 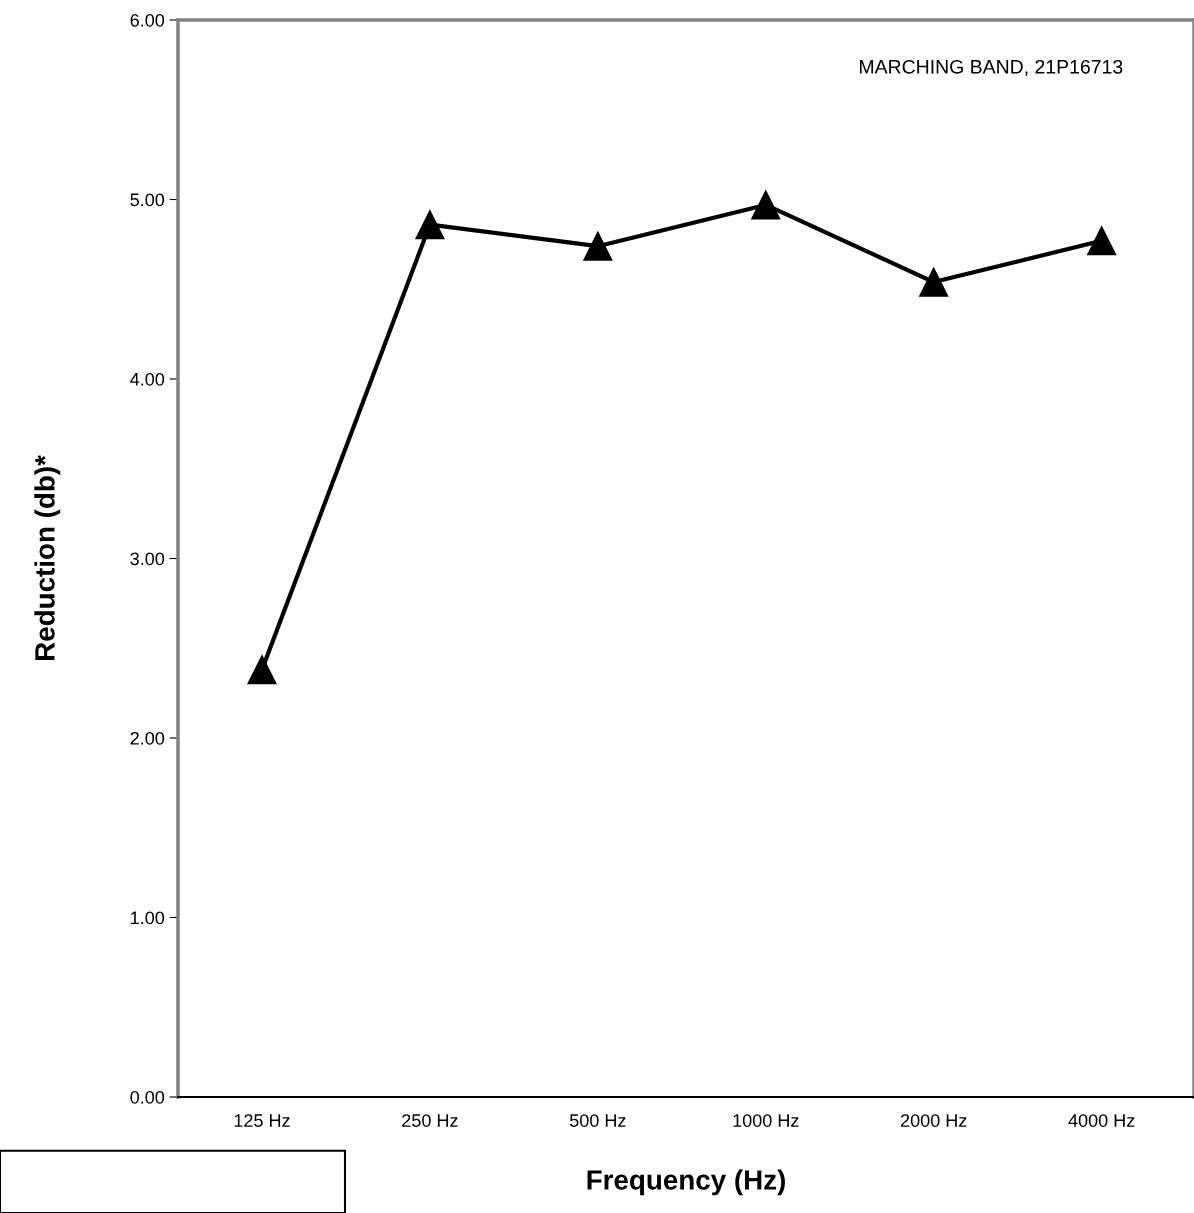 What do you see at coordinates (147, 379) in the screenshot?
I see `y-tick-label: 4.00` at bounding box center [147, 379].